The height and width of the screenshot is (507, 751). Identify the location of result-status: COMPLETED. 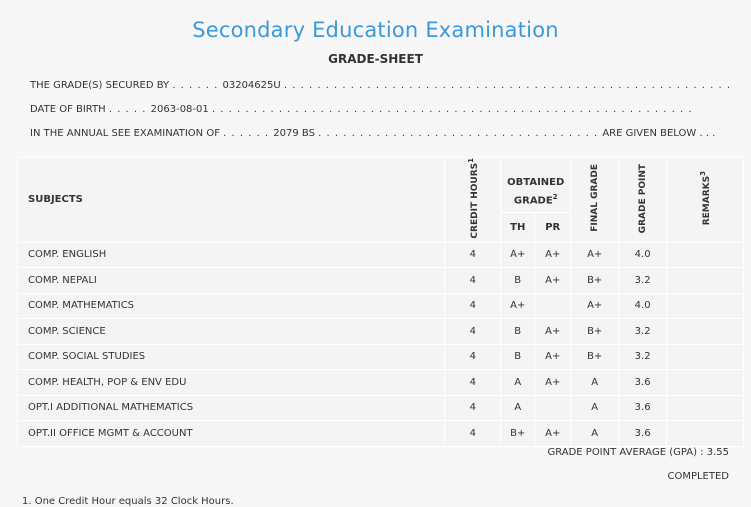
(698, 476).